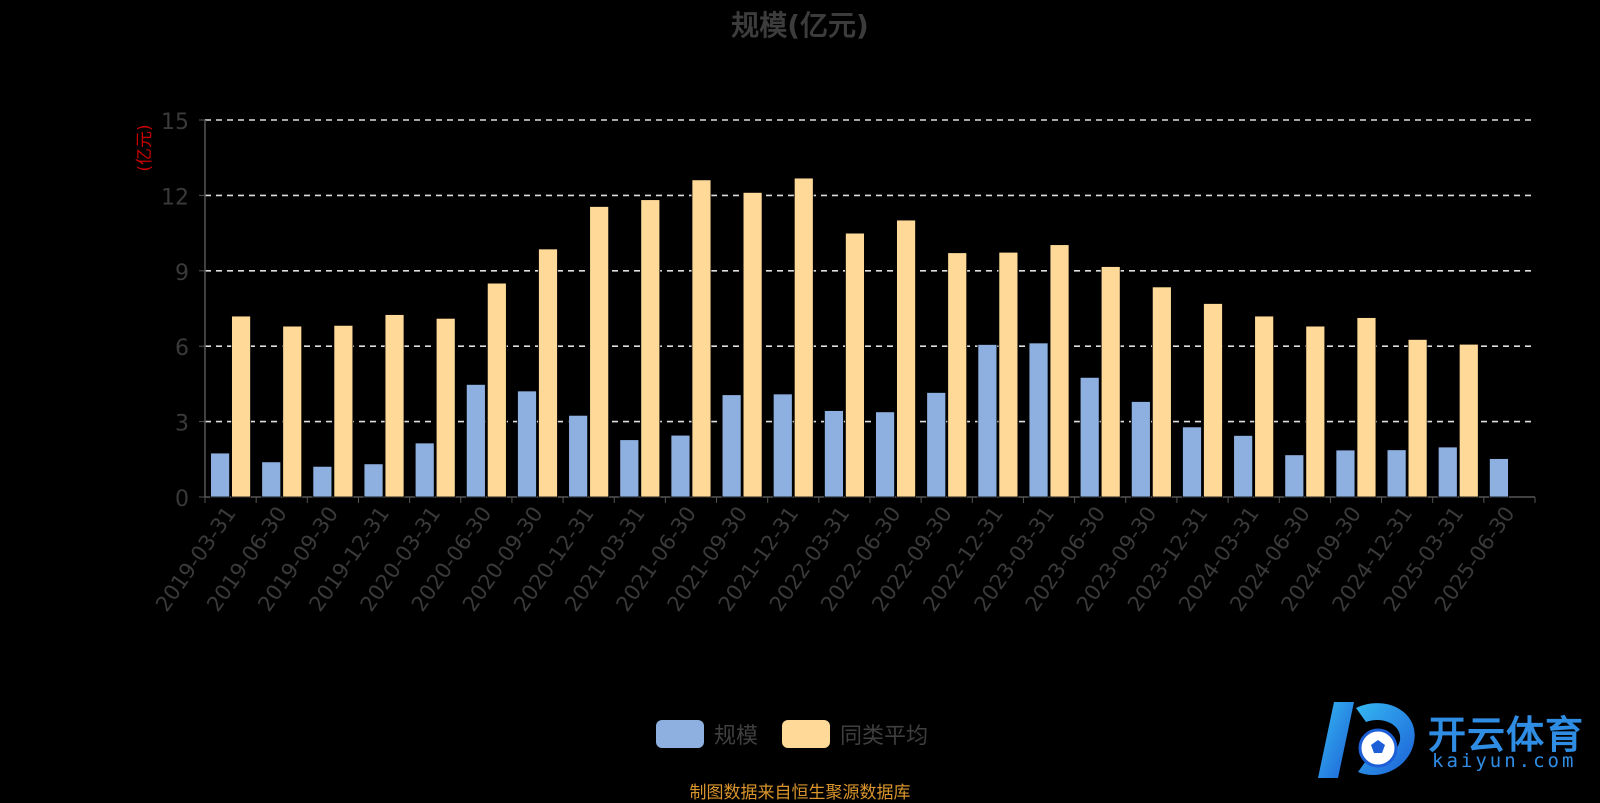 The image size is (1600, 803). What do you see at coordinates (182, 348) in the screenshot?
I see `y-tick-label: 6` at bounding box center [182, 348].